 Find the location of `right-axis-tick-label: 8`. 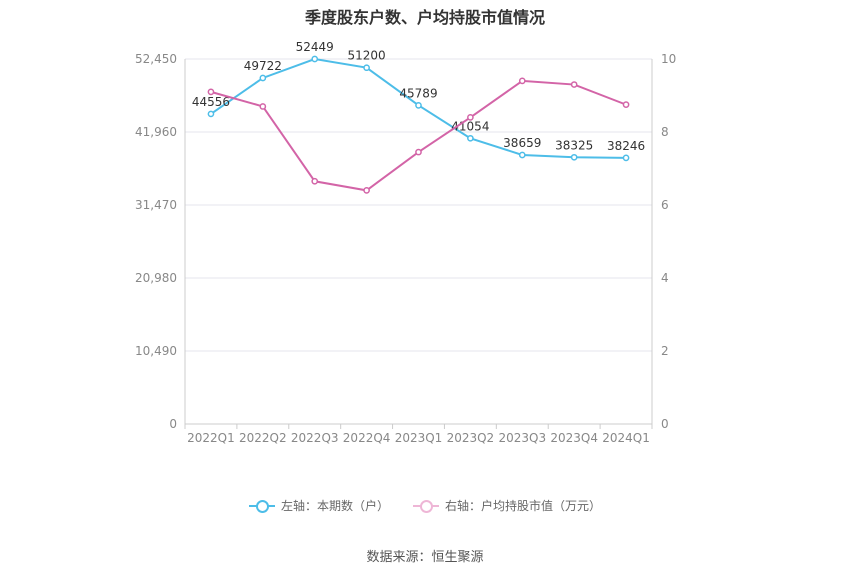

right-axis-tick-label: 8 is located at coordinates (665, 132).